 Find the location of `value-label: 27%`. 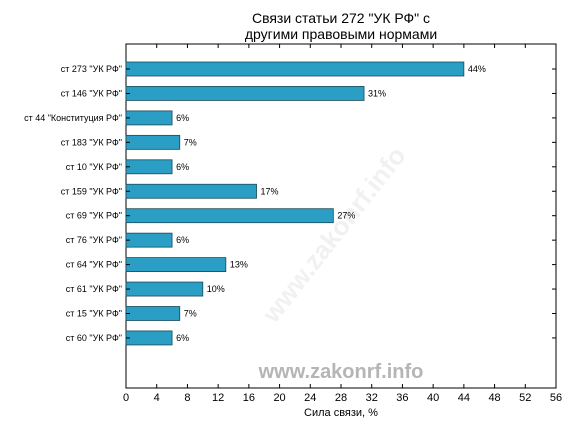

value-label: 27% is located at coordinates (346, 216).